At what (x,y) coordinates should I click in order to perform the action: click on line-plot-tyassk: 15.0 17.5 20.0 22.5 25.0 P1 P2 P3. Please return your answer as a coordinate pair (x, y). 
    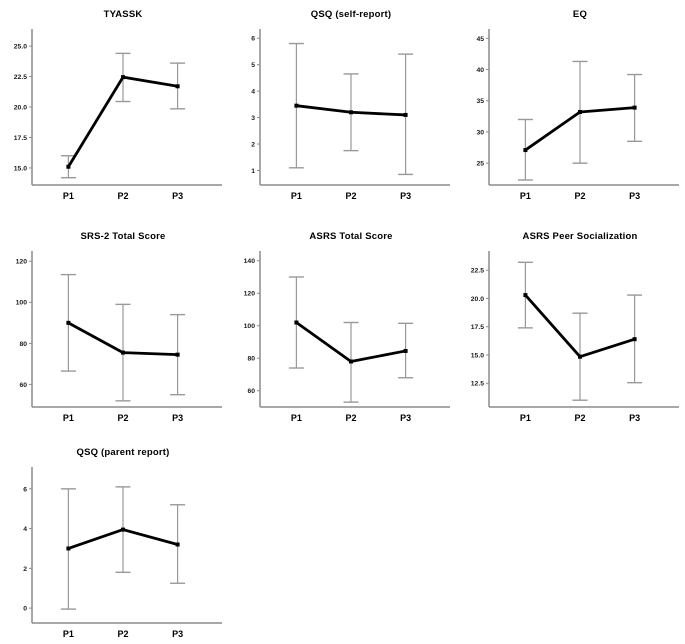
    Looking at the image, I should click on (118, 115).